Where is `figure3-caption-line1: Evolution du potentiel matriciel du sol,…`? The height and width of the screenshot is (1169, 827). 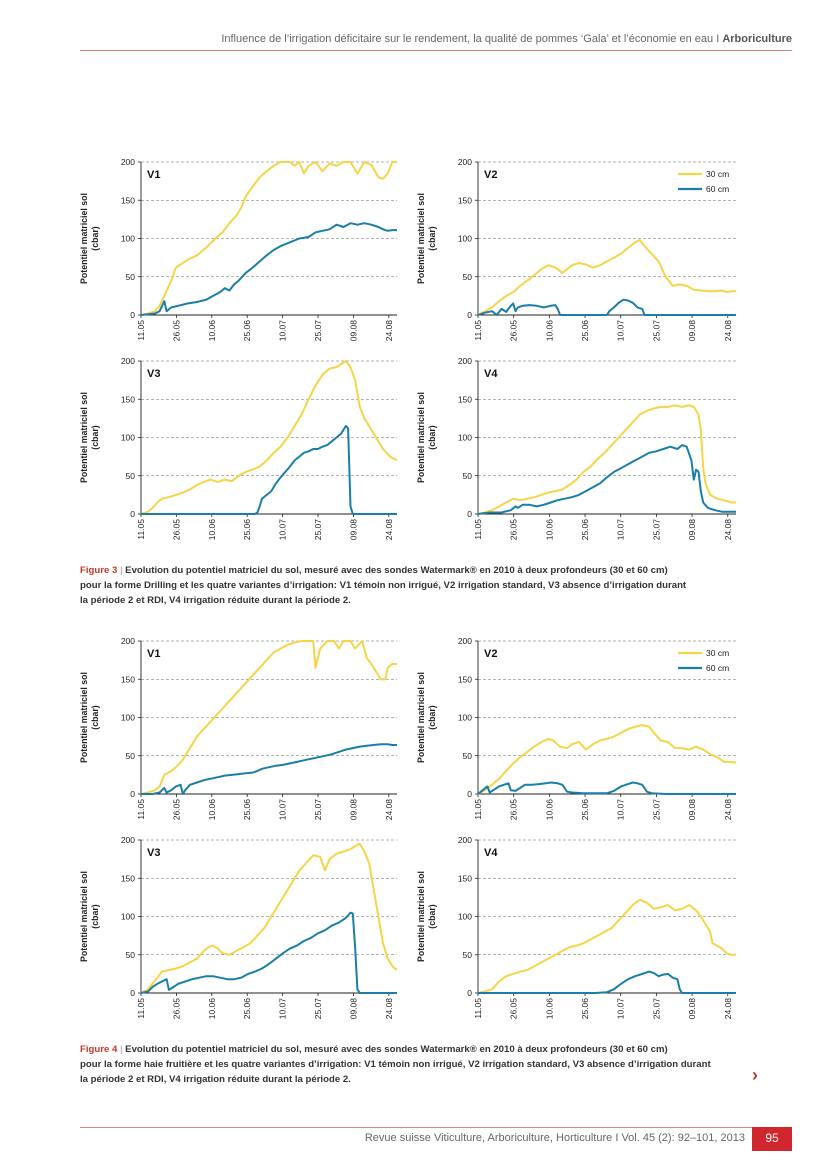 figure3-caption-line1: Evolution du potentiel matriciel du sol,… is located at coordinates (396, 570).